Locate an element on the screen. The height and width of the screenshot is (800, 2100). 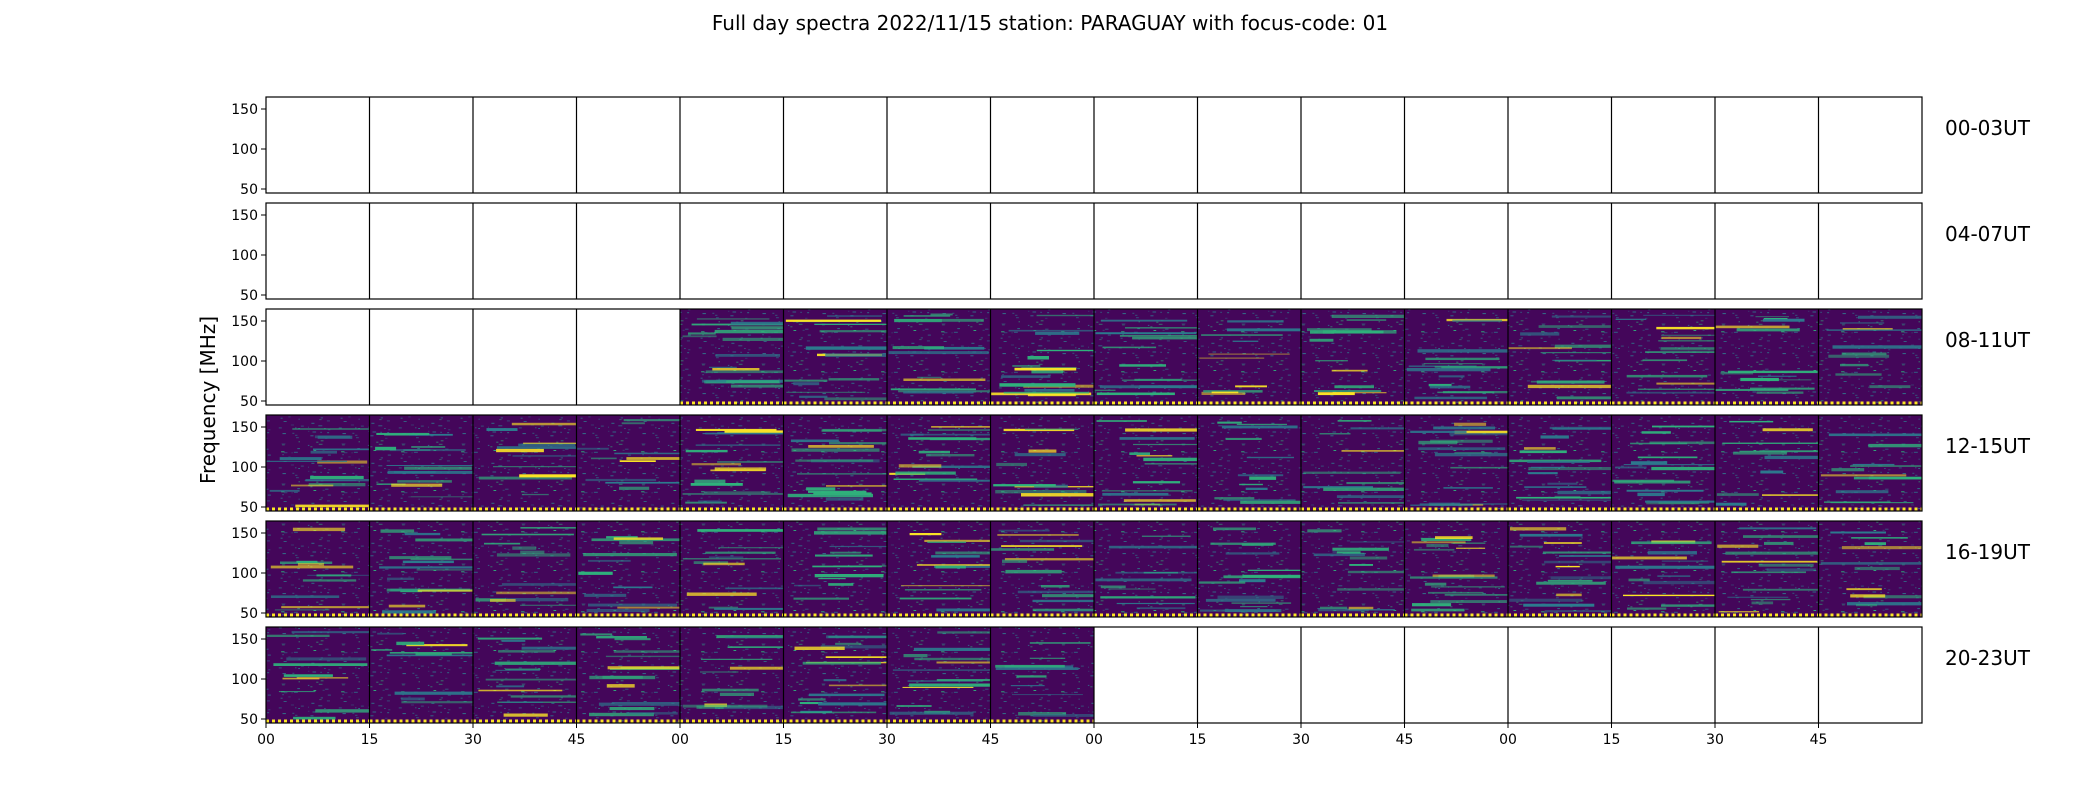
row-label: 04-07UT is located at coordinates (1988, 234).